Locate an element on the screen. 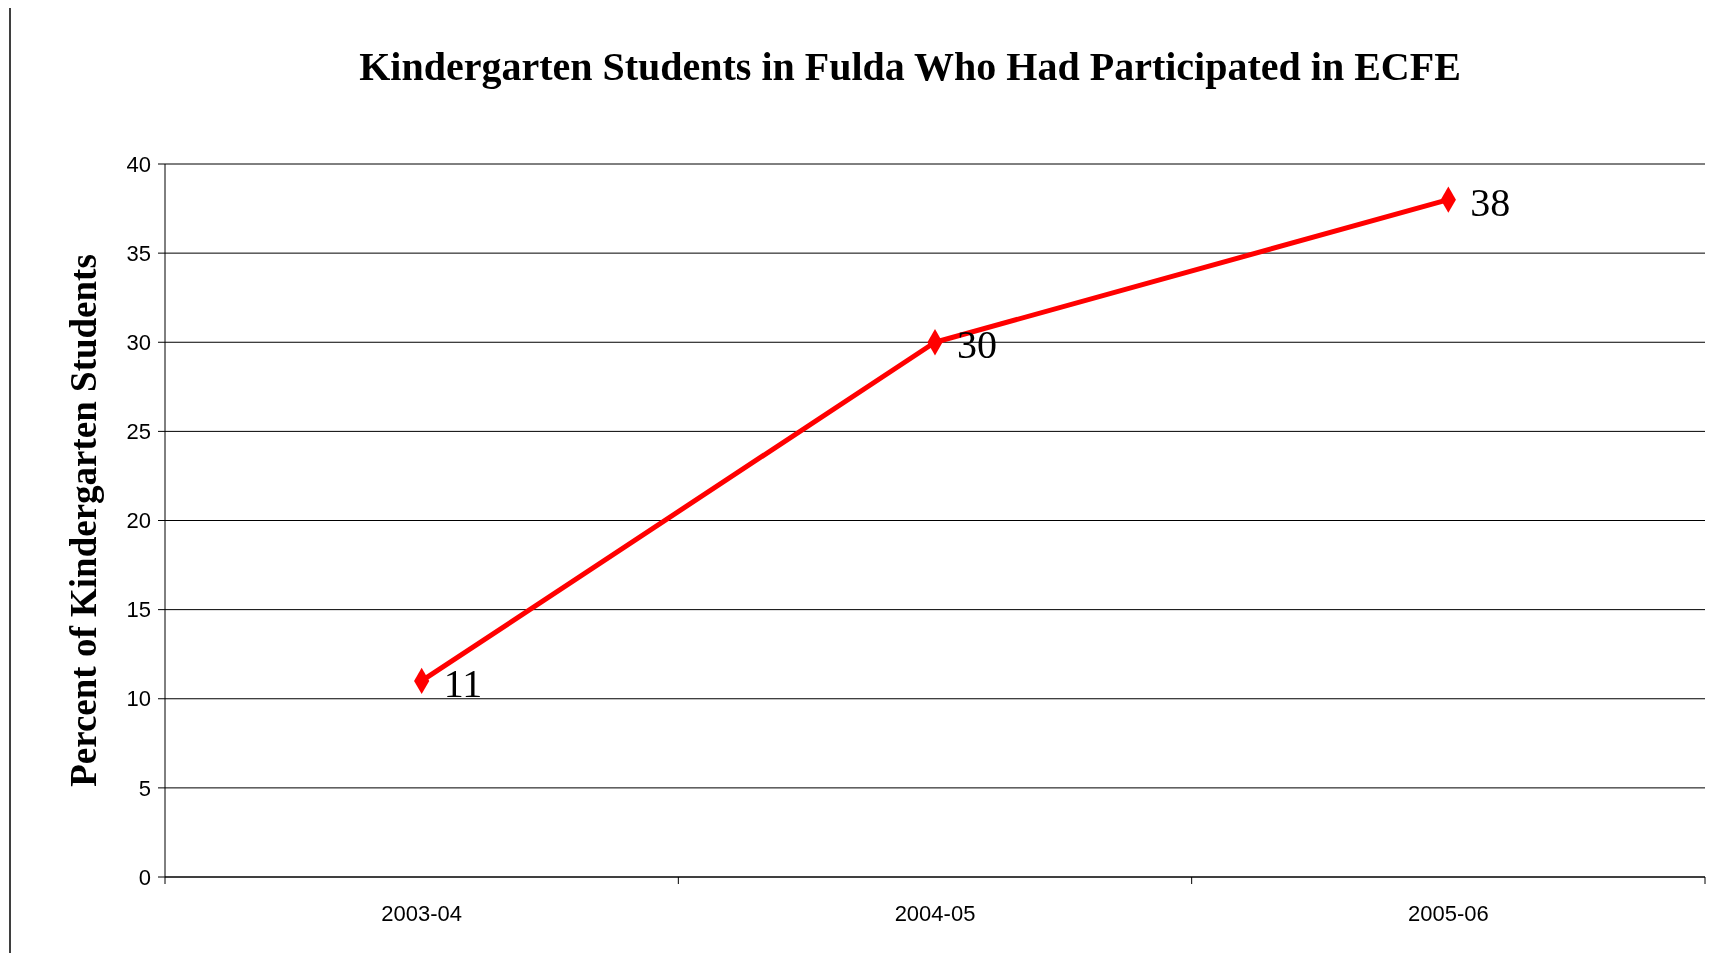 The width and height of the screenshot is (1723, 961). y-tick-label: 15 is located at coordinates (138, 610).